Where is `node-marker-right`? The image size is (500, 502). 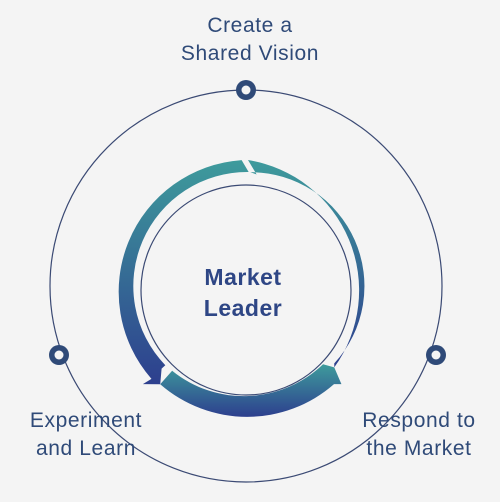
node-marker-right is located at coordinates (436, 355).